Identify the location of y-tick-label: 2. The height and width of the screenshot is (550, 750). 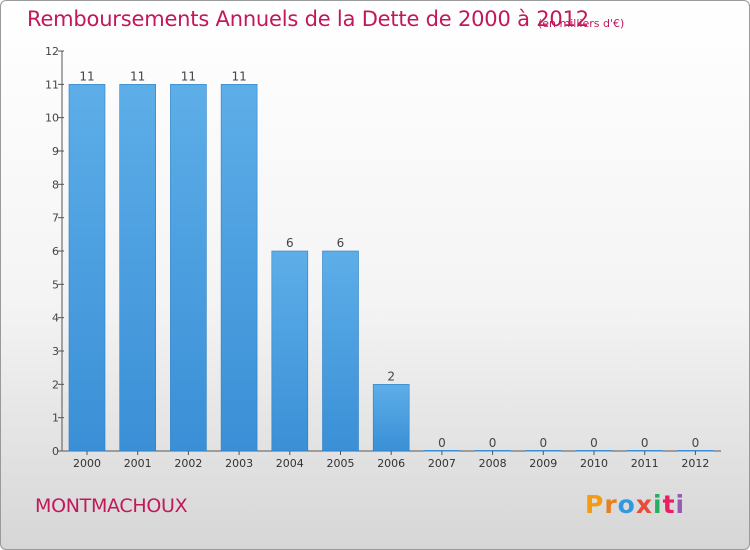
(55, 384).